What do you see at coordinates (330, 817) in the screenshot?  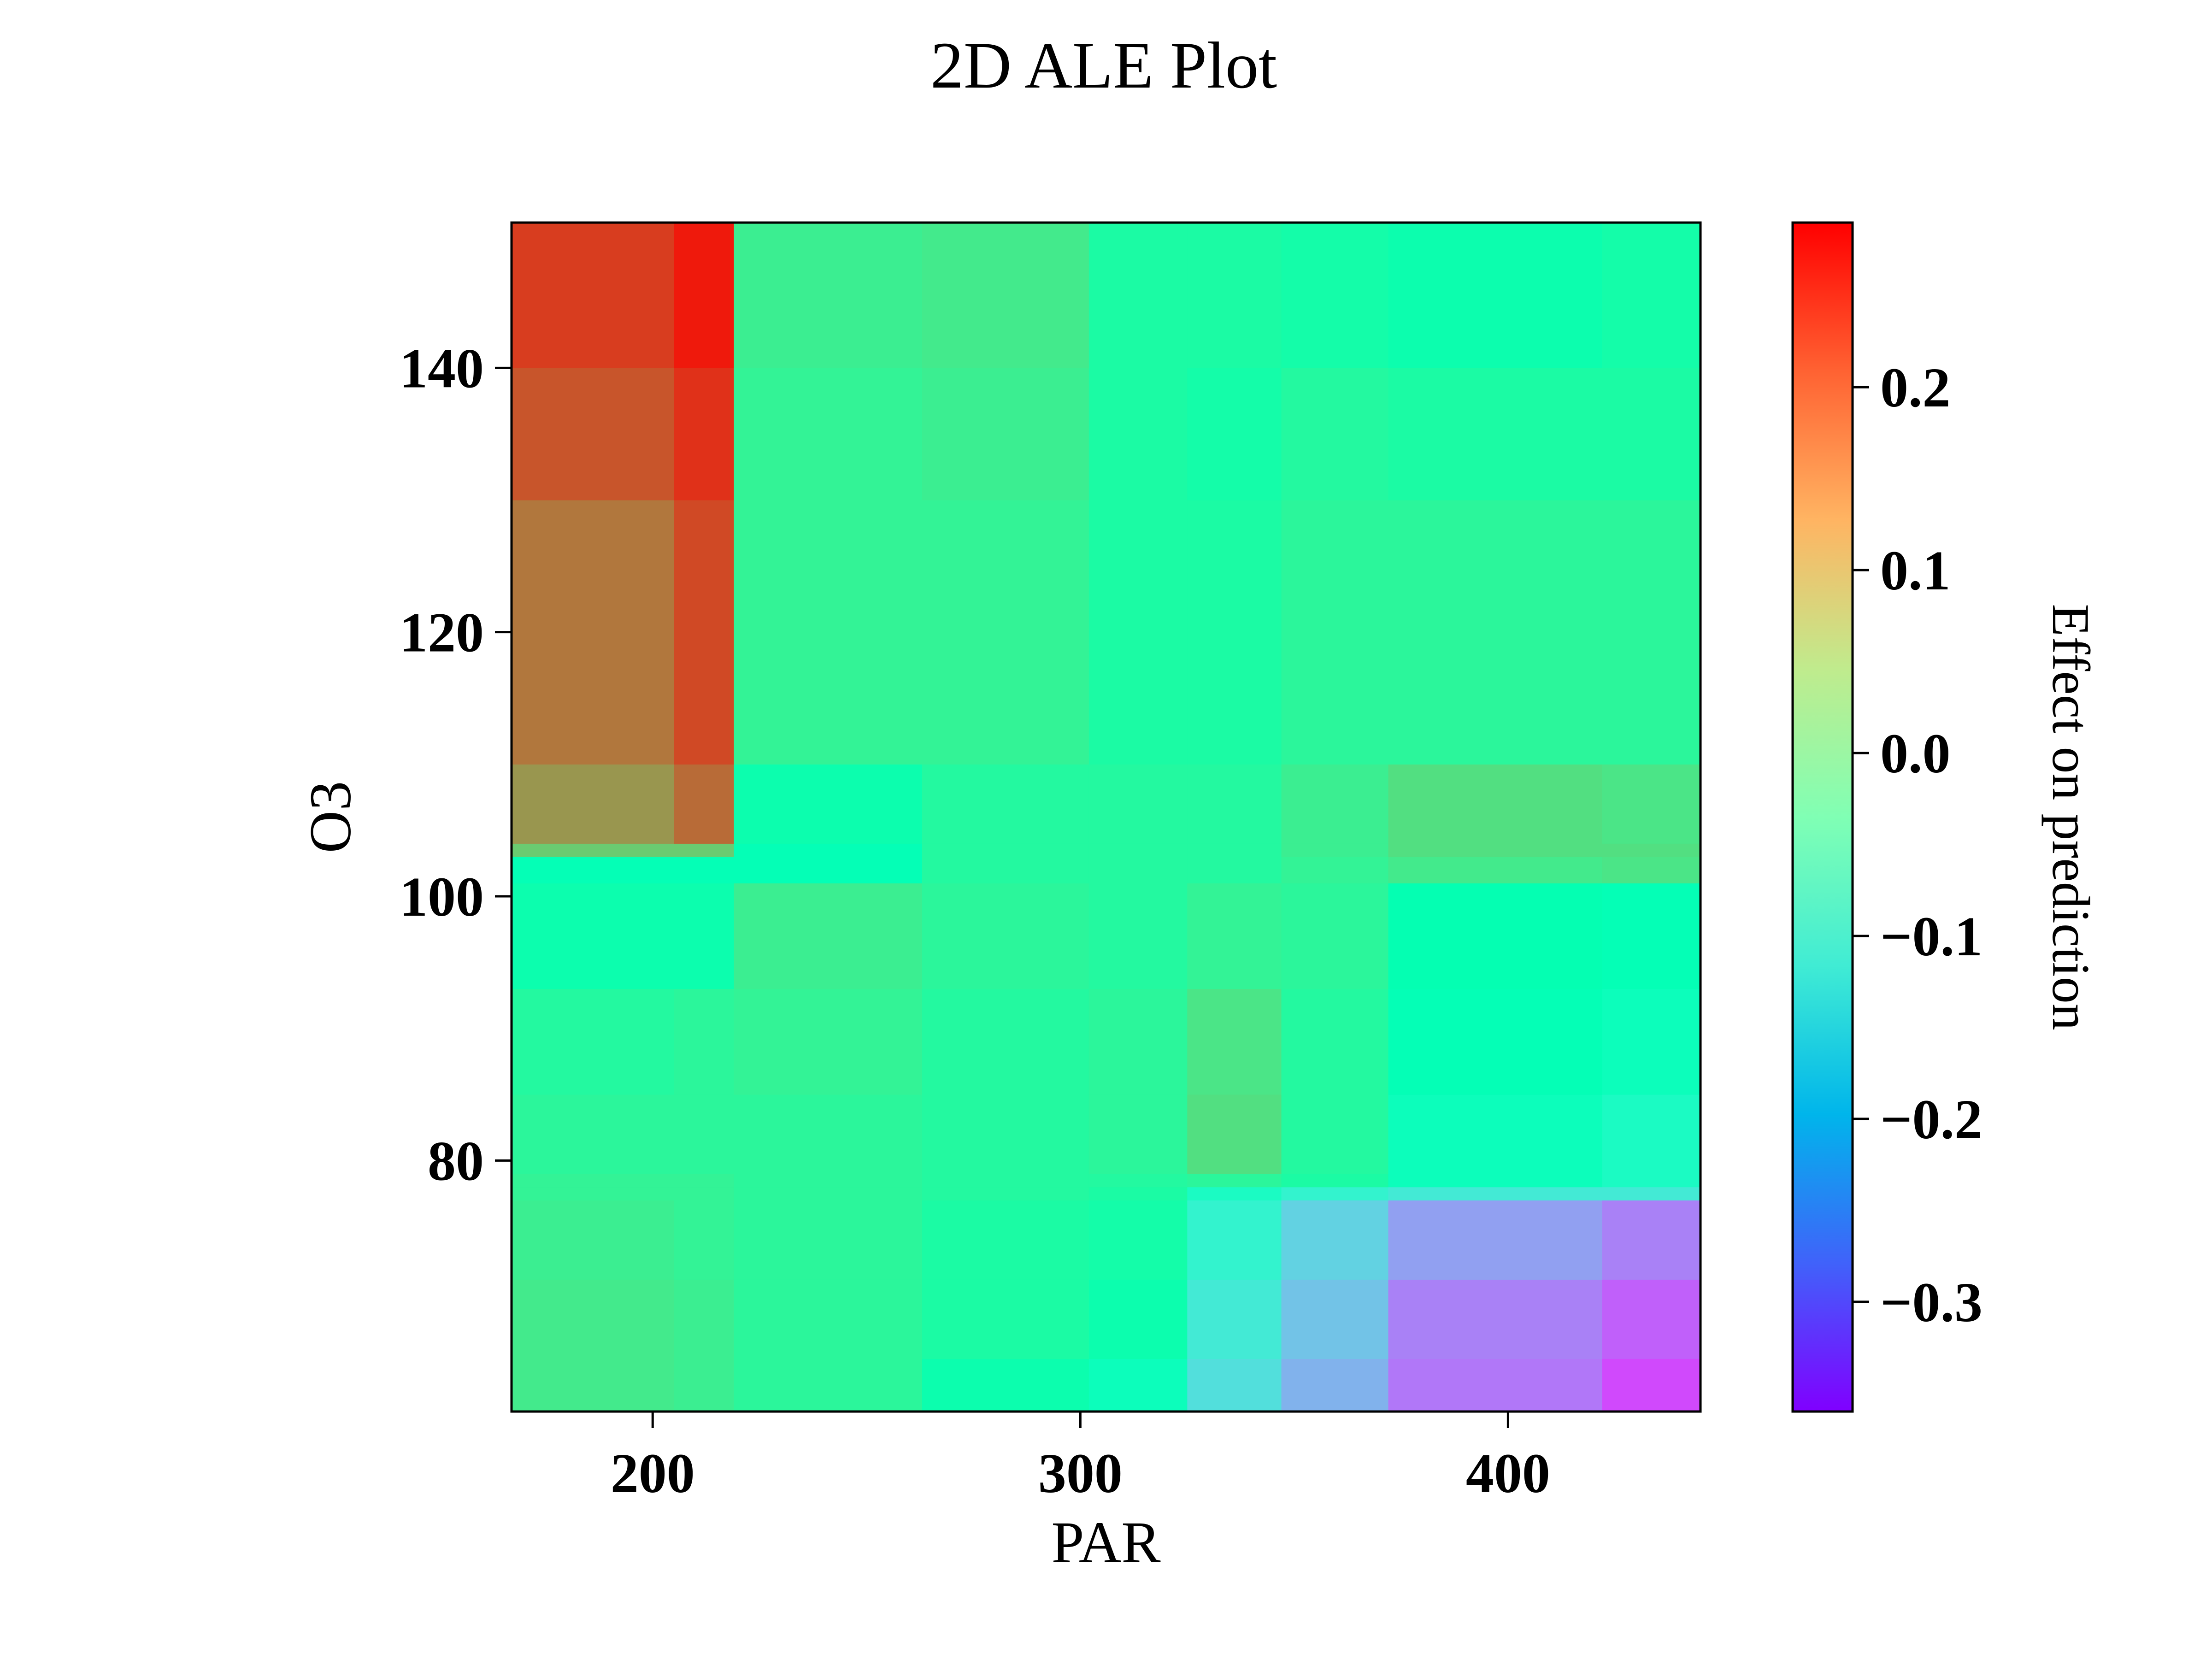 I see `y-axis-label: O3` at bounding box center [330, 817].